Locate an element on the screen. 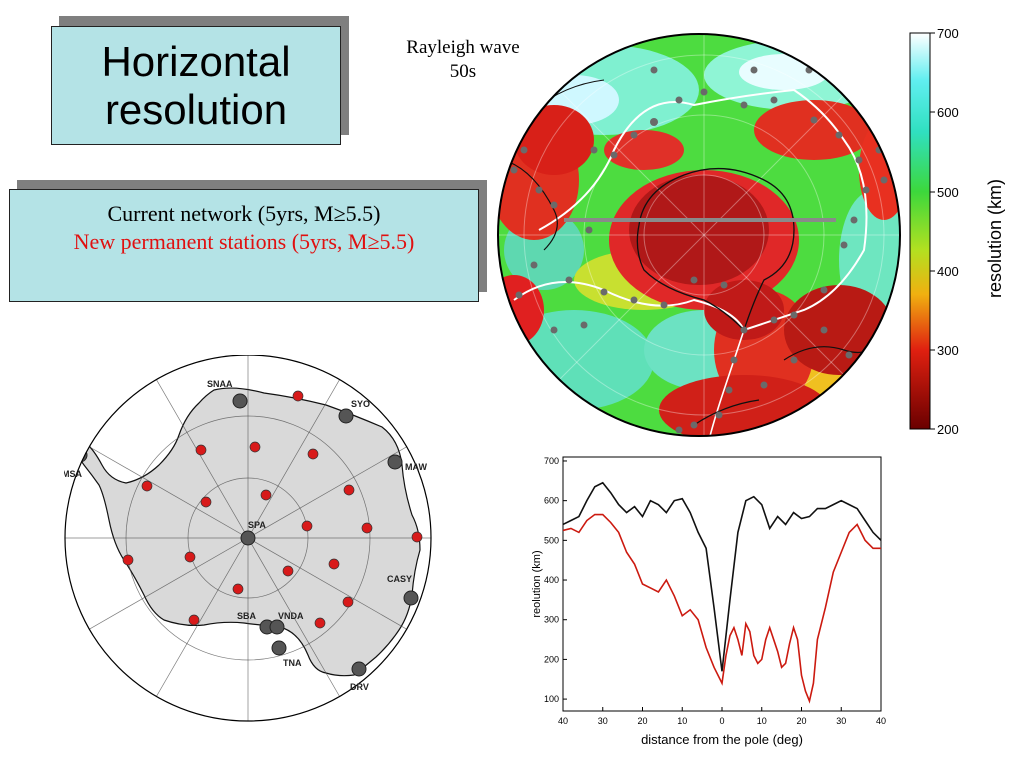 The height and width of the screenshot is (768, 1024). colorbar-tick-500: 500 is located at coordinates (948, 192).